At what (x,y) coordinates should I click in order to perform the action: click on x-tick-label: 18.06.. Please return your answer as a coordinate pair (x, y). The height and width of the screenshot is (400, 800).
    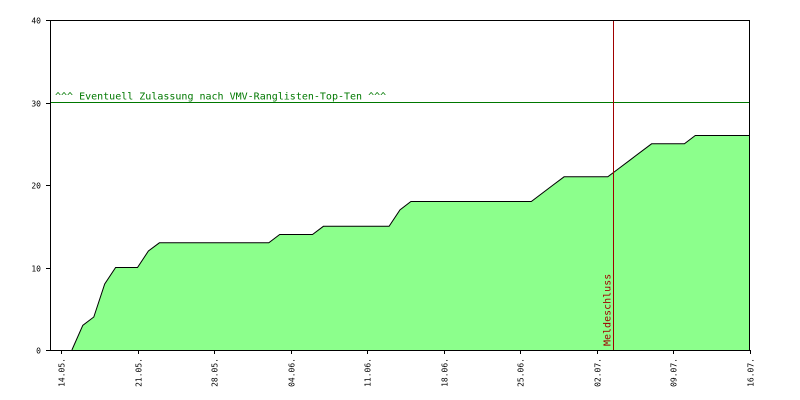
    Looking at the image, I should click on (445, 372).